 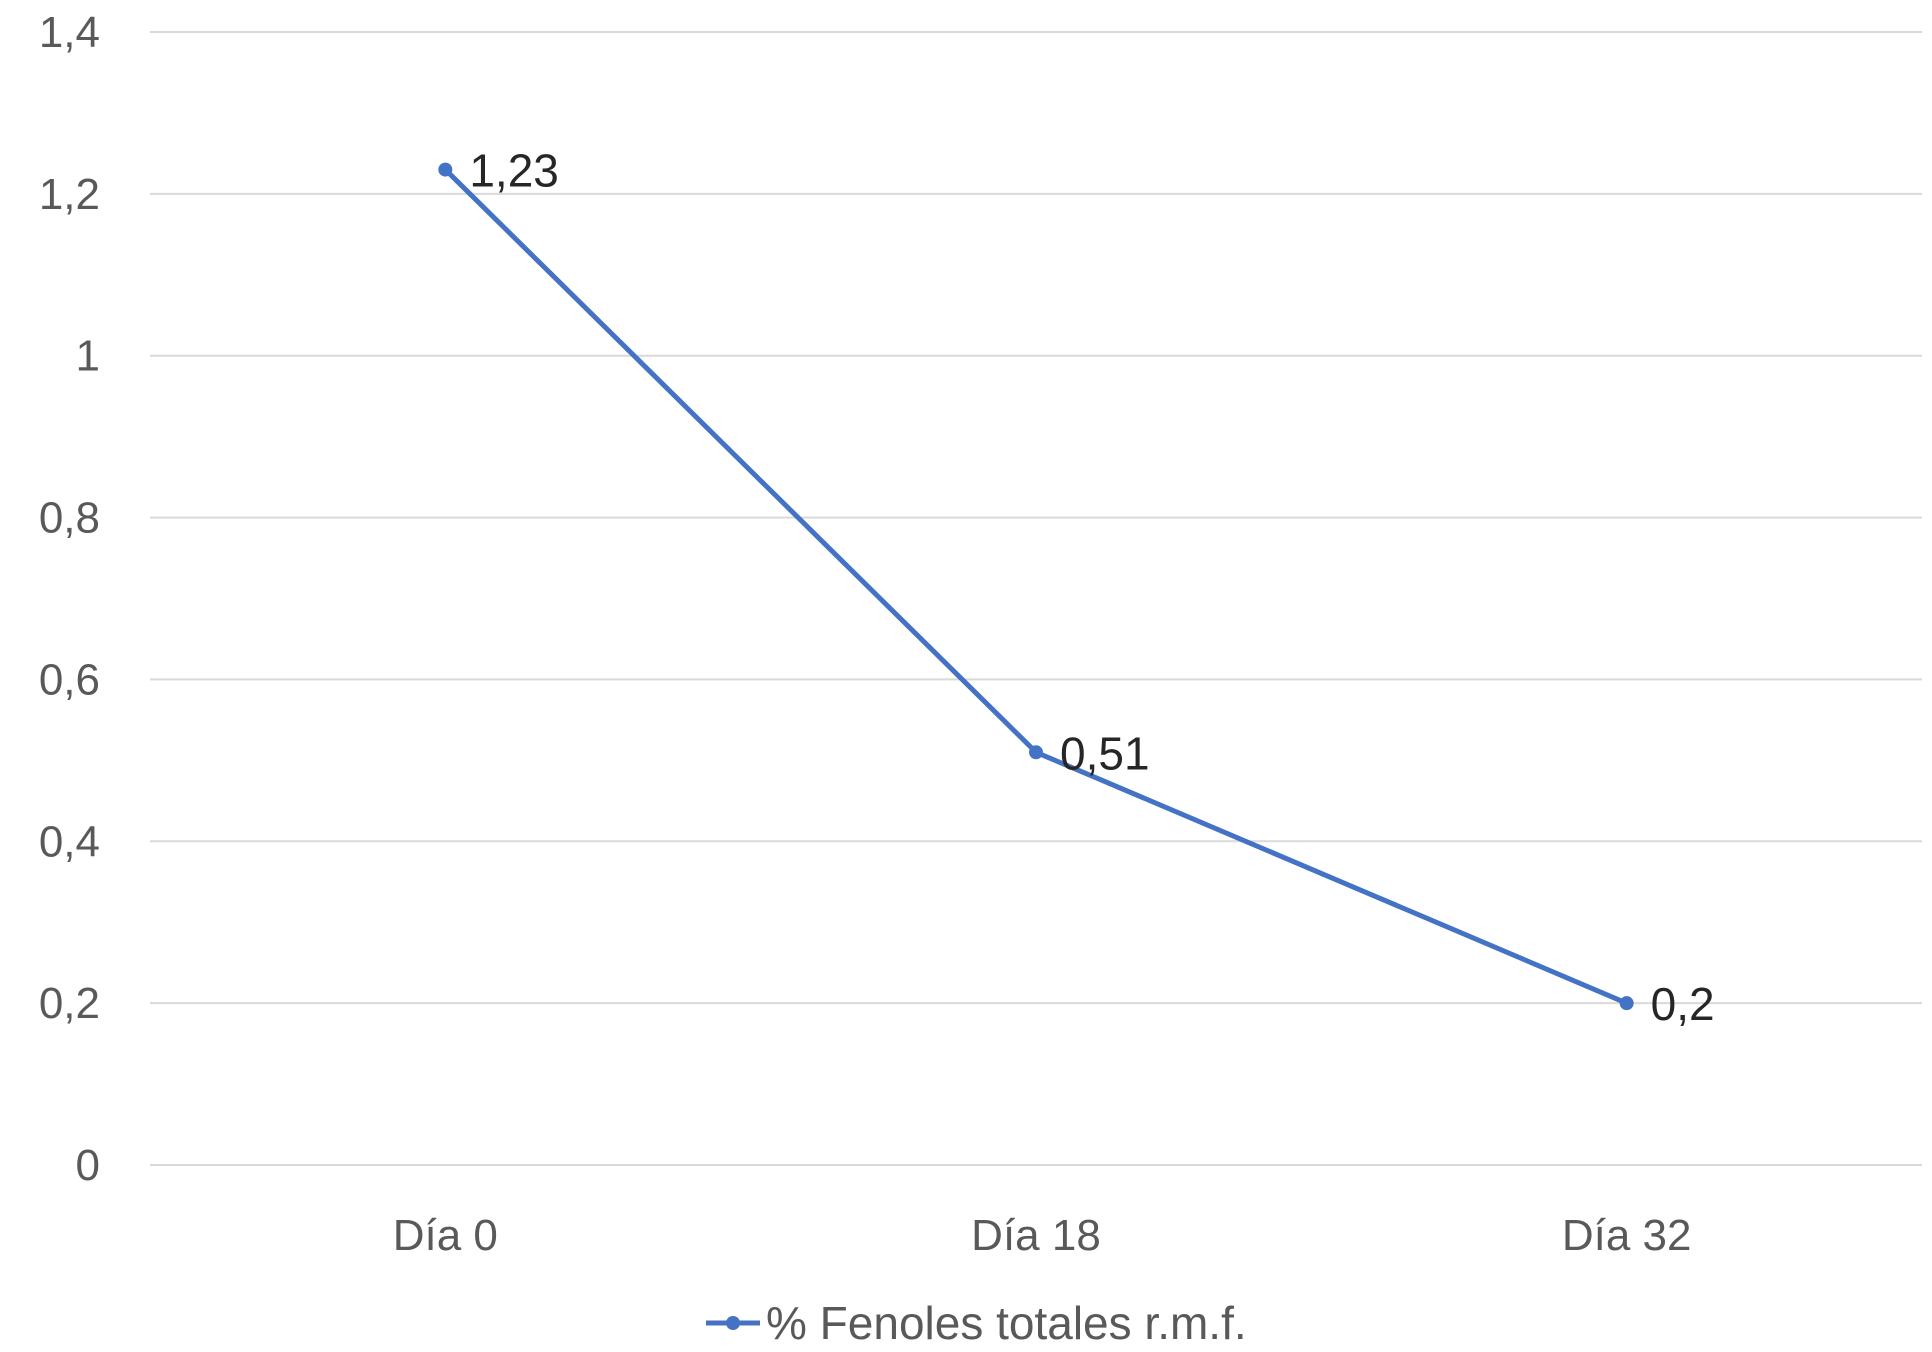 I want to click on legend-point-marker, so click(x=733, y=1323).